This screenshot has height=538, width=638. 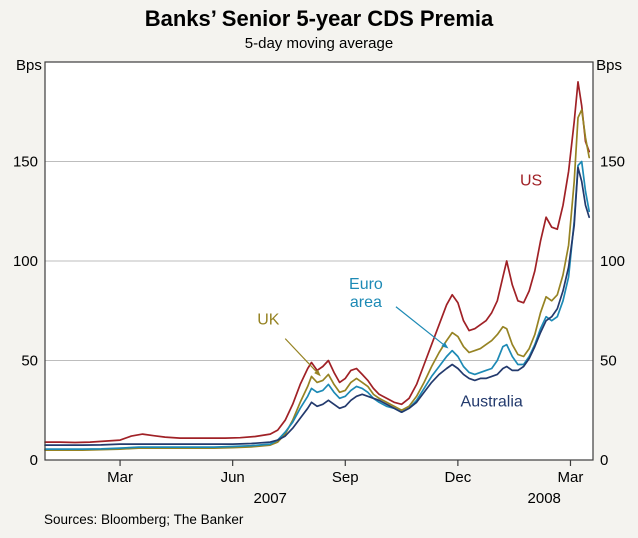 I want to click on y-tick-label-right: 50, so click(x=608, y=361).